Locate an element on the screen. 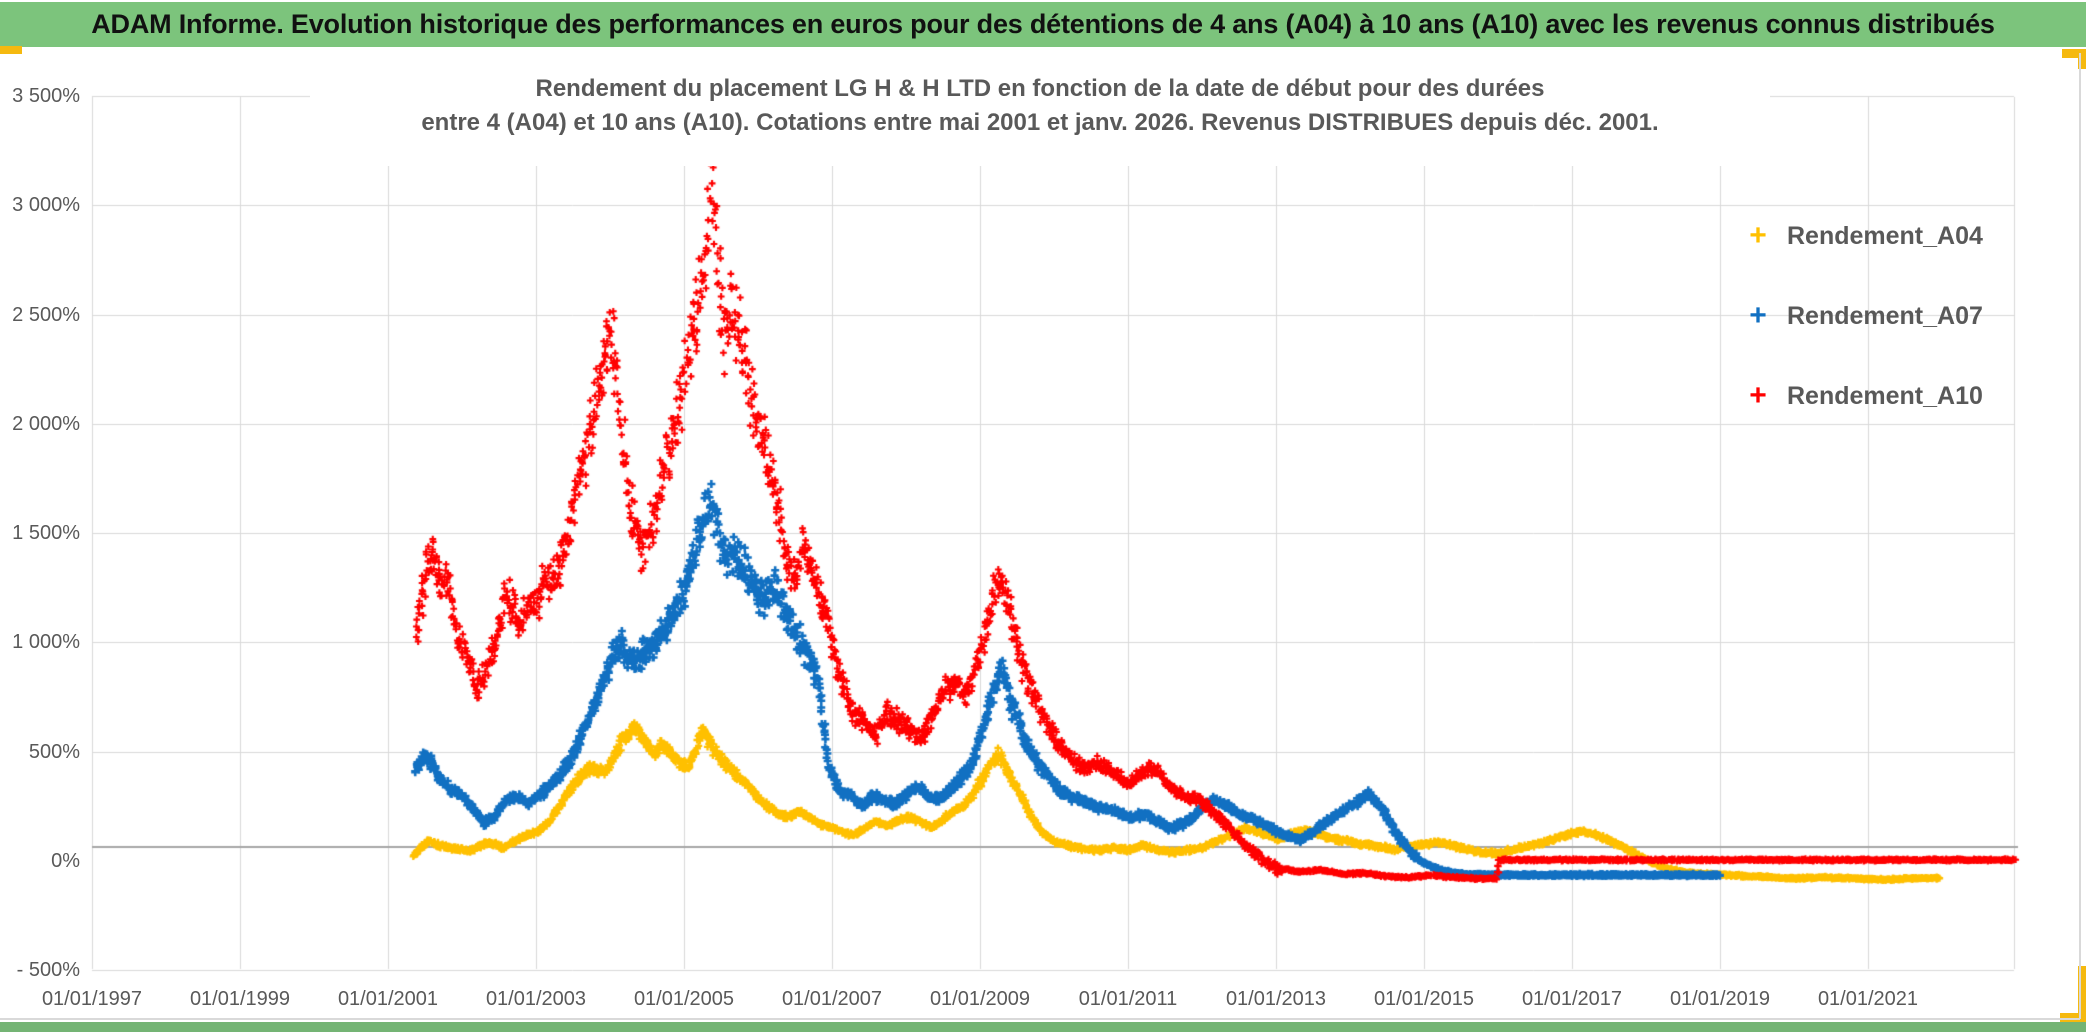  accent-bottom-right-foot is located at coordinates (2073, 1017).